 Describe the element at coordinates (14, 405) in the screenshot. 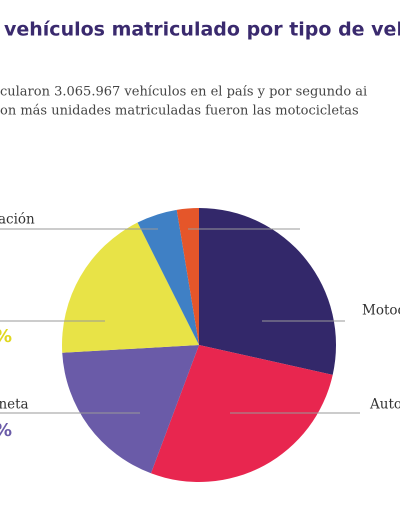

I see `slice-label: ioneta` at that location.